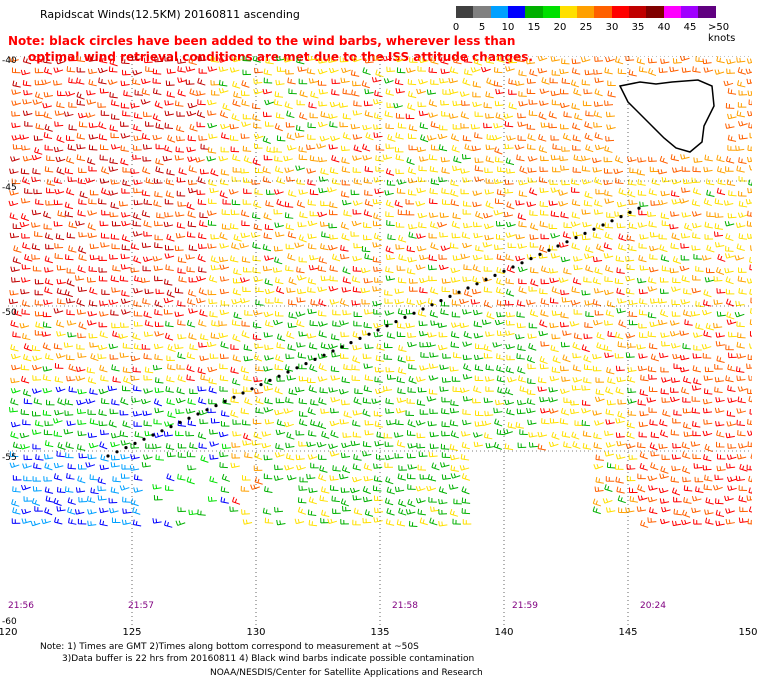 The width and height of the screenshot is (760, 688). What do you see at coordinates (405, 606) in the screenshot?
I see `pass-time-3: 21:58` at bounding box center [405, 606].